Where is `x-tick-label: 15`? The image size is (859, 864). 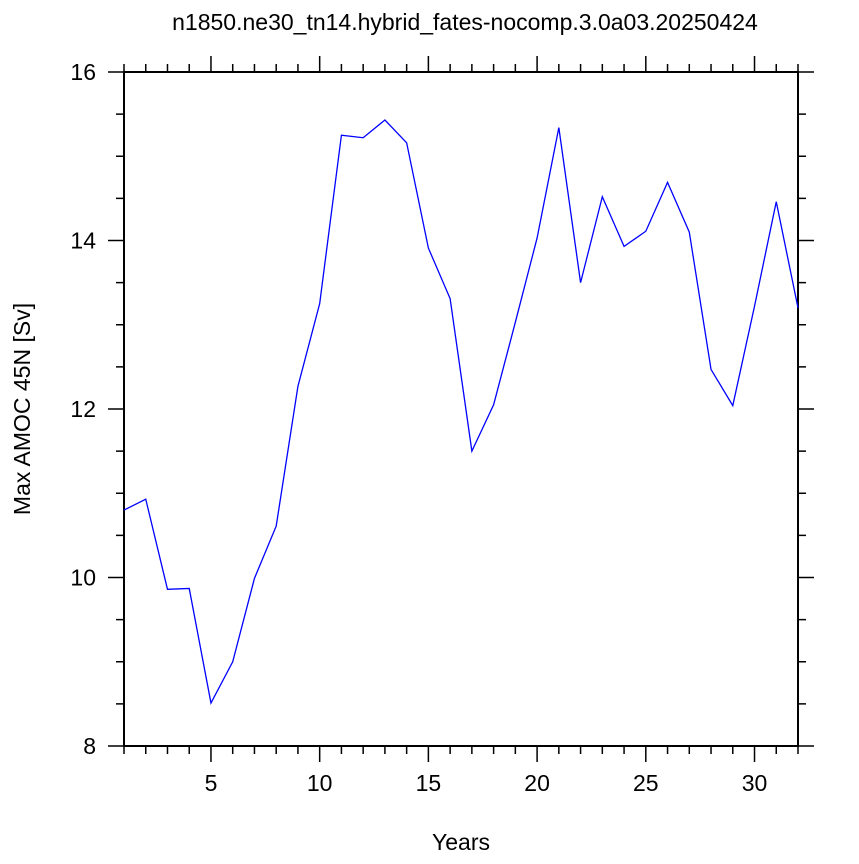 x-tick-label: 15 is located at coordinates (429, 783).